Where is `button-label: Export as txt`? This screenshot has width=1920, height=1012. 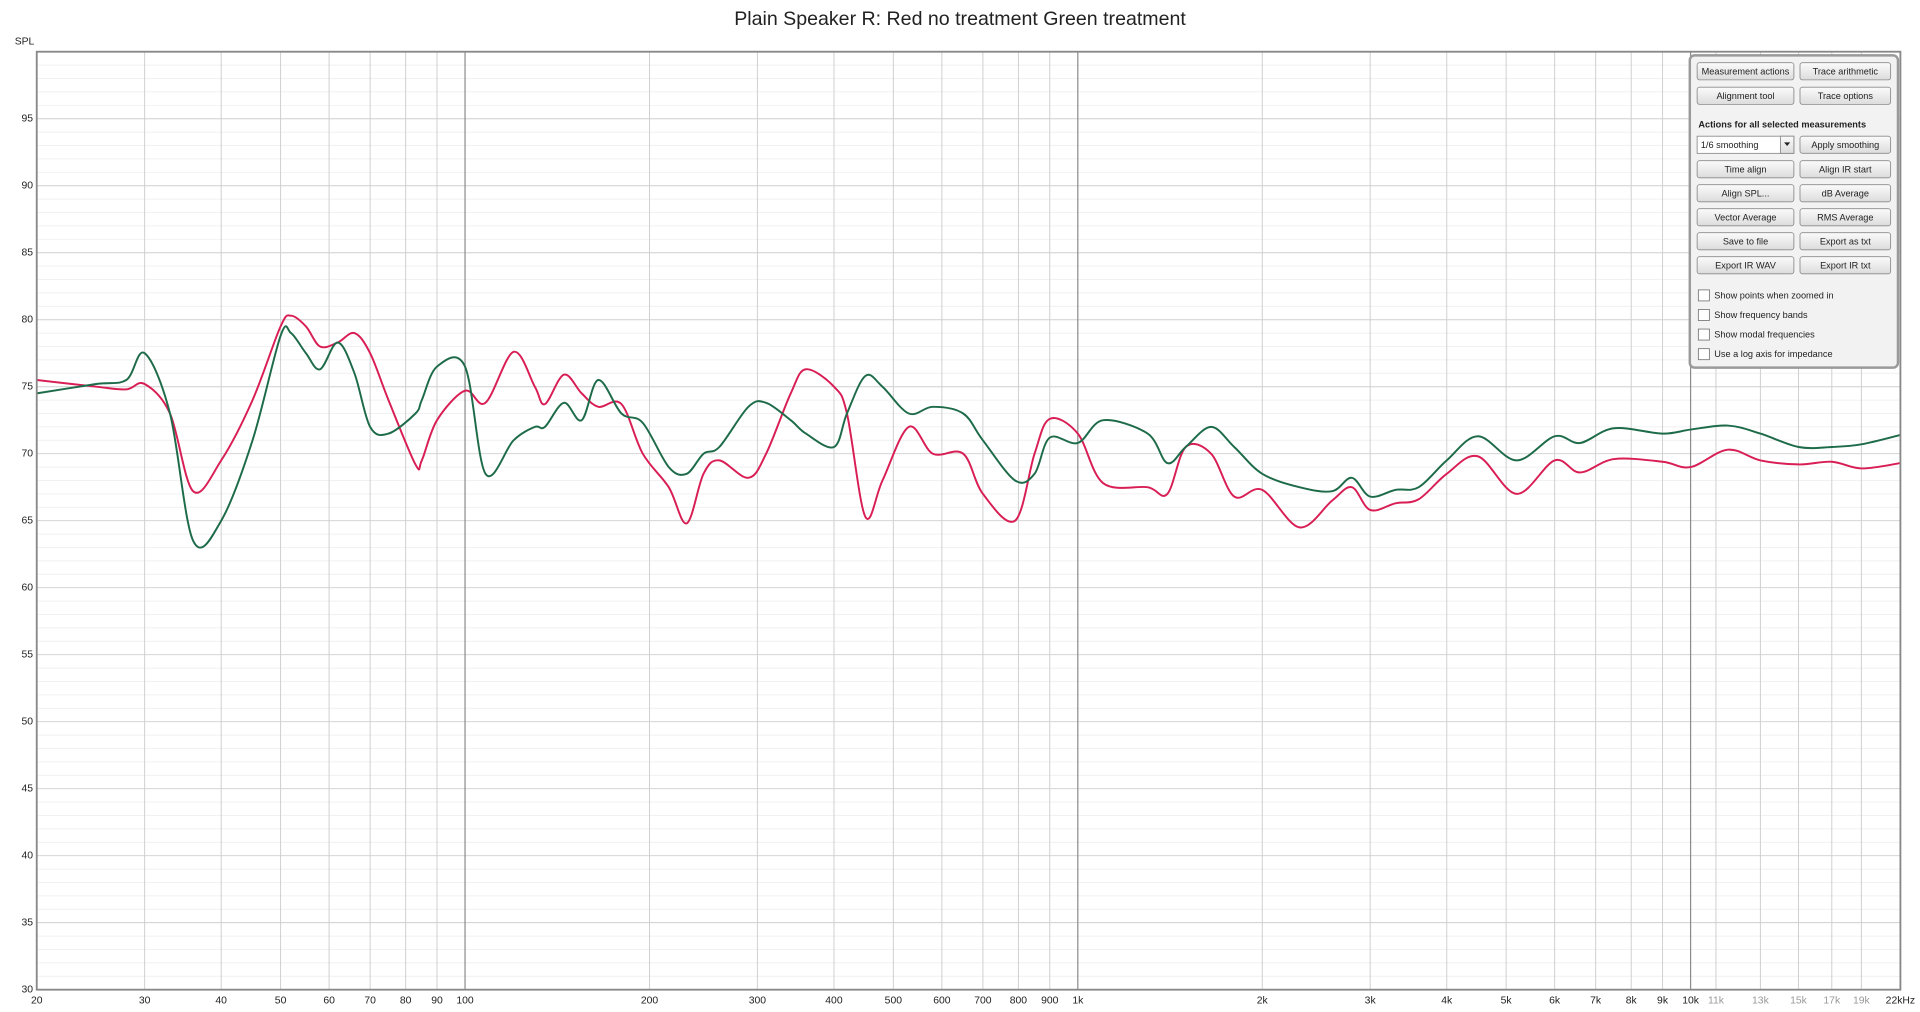 button-label: Export as txt is located at coordinates (1845, 241).